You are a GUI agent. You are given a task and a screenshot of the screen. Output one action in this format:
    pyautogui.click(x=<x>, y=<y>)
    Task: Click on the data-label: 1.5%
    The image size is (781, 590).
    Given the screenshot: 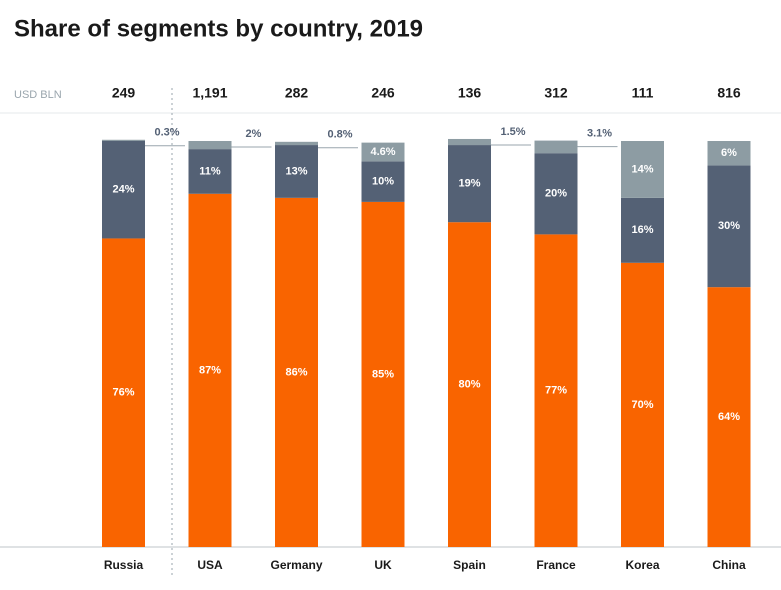 What is the action you would take?
    pyautogui.click(x=512, y=132)
    